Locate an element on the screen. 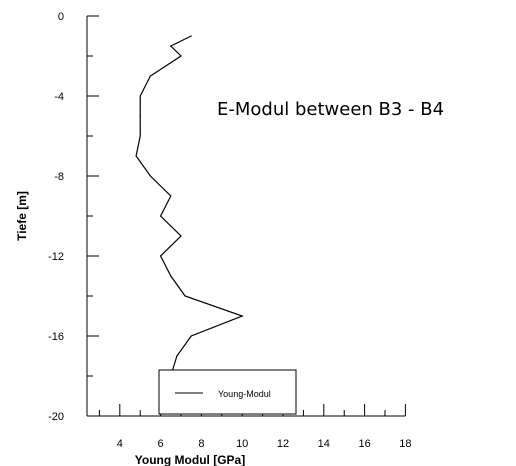 This screenshot has width=516, height=466. x-tick-label: 14 is located at coordinates (324, 444).